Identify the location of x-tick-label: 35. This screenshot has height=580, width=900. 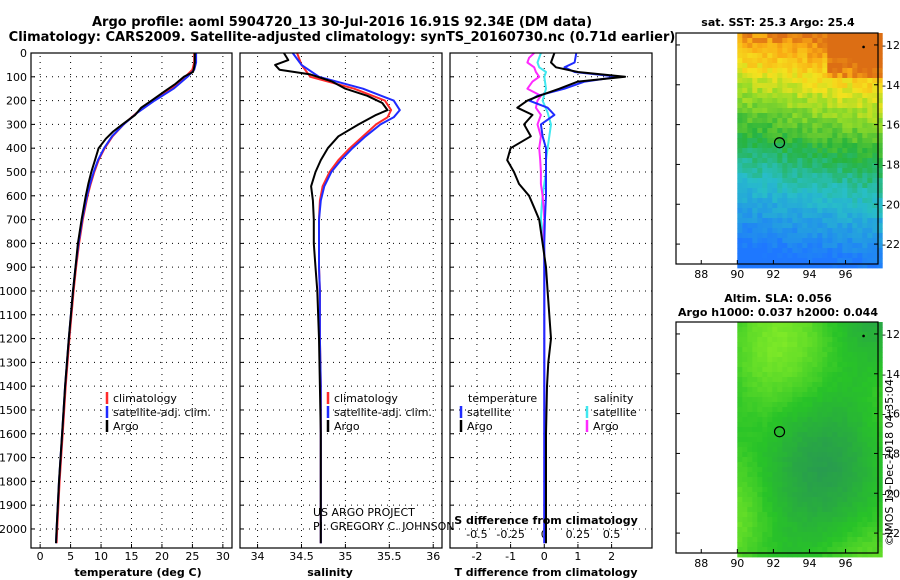
(345, 556).